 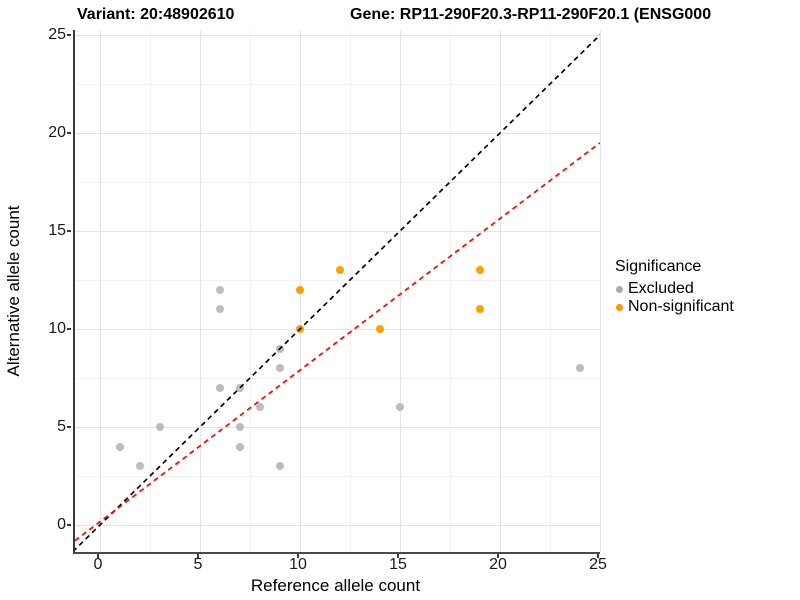 What do you see at coordinates (61, 524) in the screenshot?
I see `y-tick-label: 0` at bounding box center [61, 524].